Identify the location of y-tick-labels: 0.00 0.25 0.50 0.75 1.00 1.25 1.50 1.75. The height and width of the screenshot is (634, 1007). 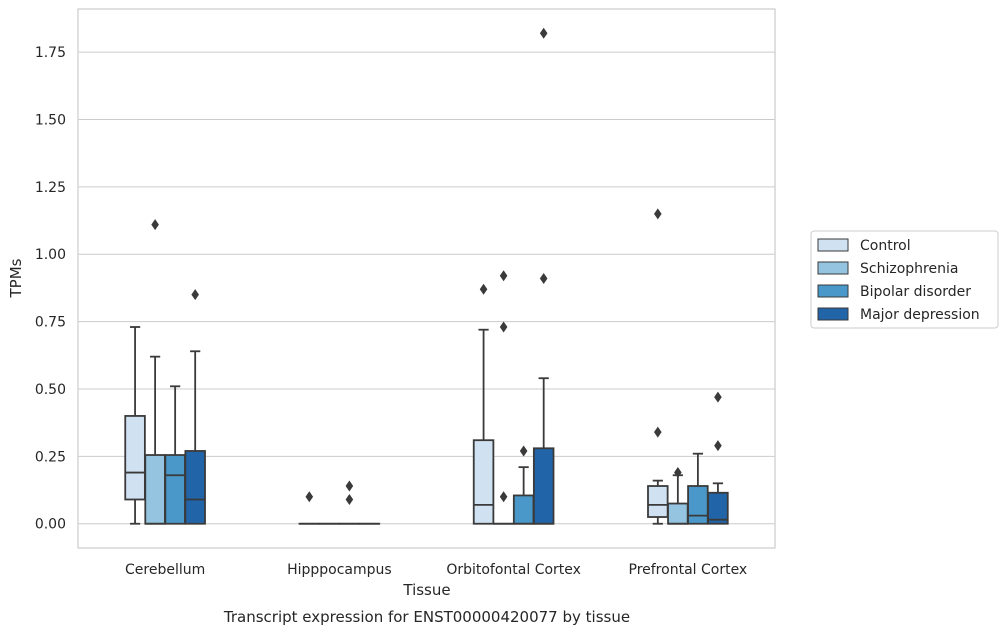
(50, 289).